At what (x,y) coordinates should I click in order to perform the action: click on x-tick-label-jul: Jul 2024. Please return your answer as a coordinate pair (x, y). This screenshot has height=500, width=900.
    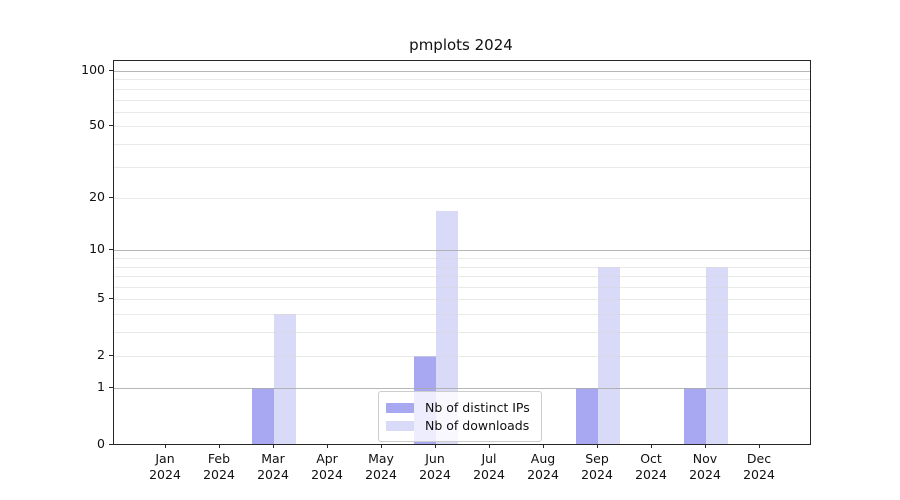
    Looking at the image, I should click on (489, 466).